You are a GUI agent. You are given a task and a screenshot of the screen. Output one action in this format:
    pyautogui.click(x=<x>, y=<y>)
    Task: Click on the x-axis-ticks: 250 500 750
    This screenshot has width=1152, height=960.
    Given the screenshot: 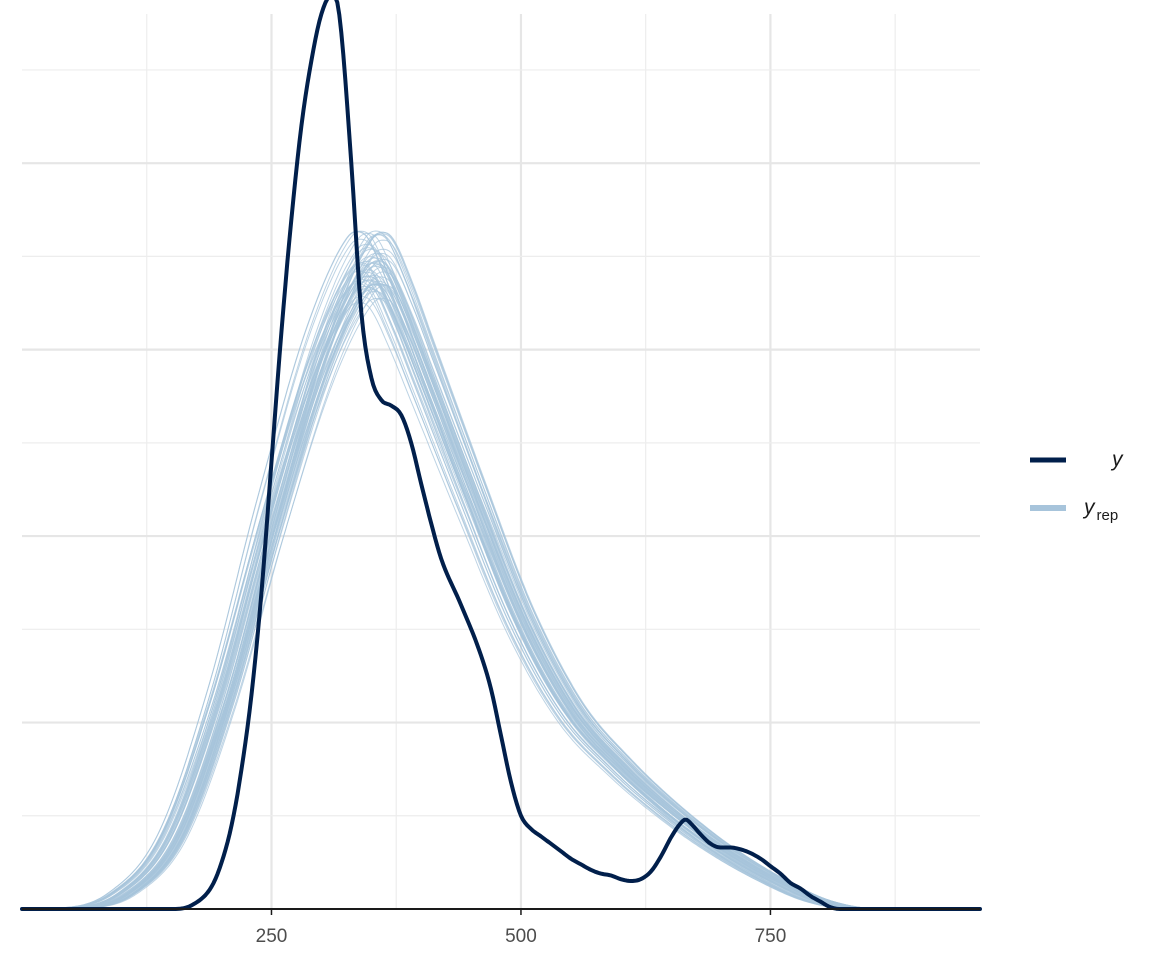 What is the action you would take?
    pyautogui.click(x=521, y=928)
    